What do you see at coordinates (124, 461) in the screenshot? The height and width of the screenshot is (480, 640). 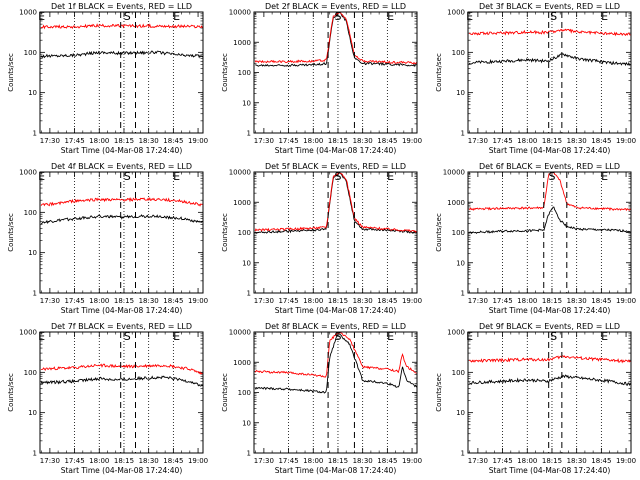 I see `x-tick-label: 18:15` at bounding box center [124, 461].